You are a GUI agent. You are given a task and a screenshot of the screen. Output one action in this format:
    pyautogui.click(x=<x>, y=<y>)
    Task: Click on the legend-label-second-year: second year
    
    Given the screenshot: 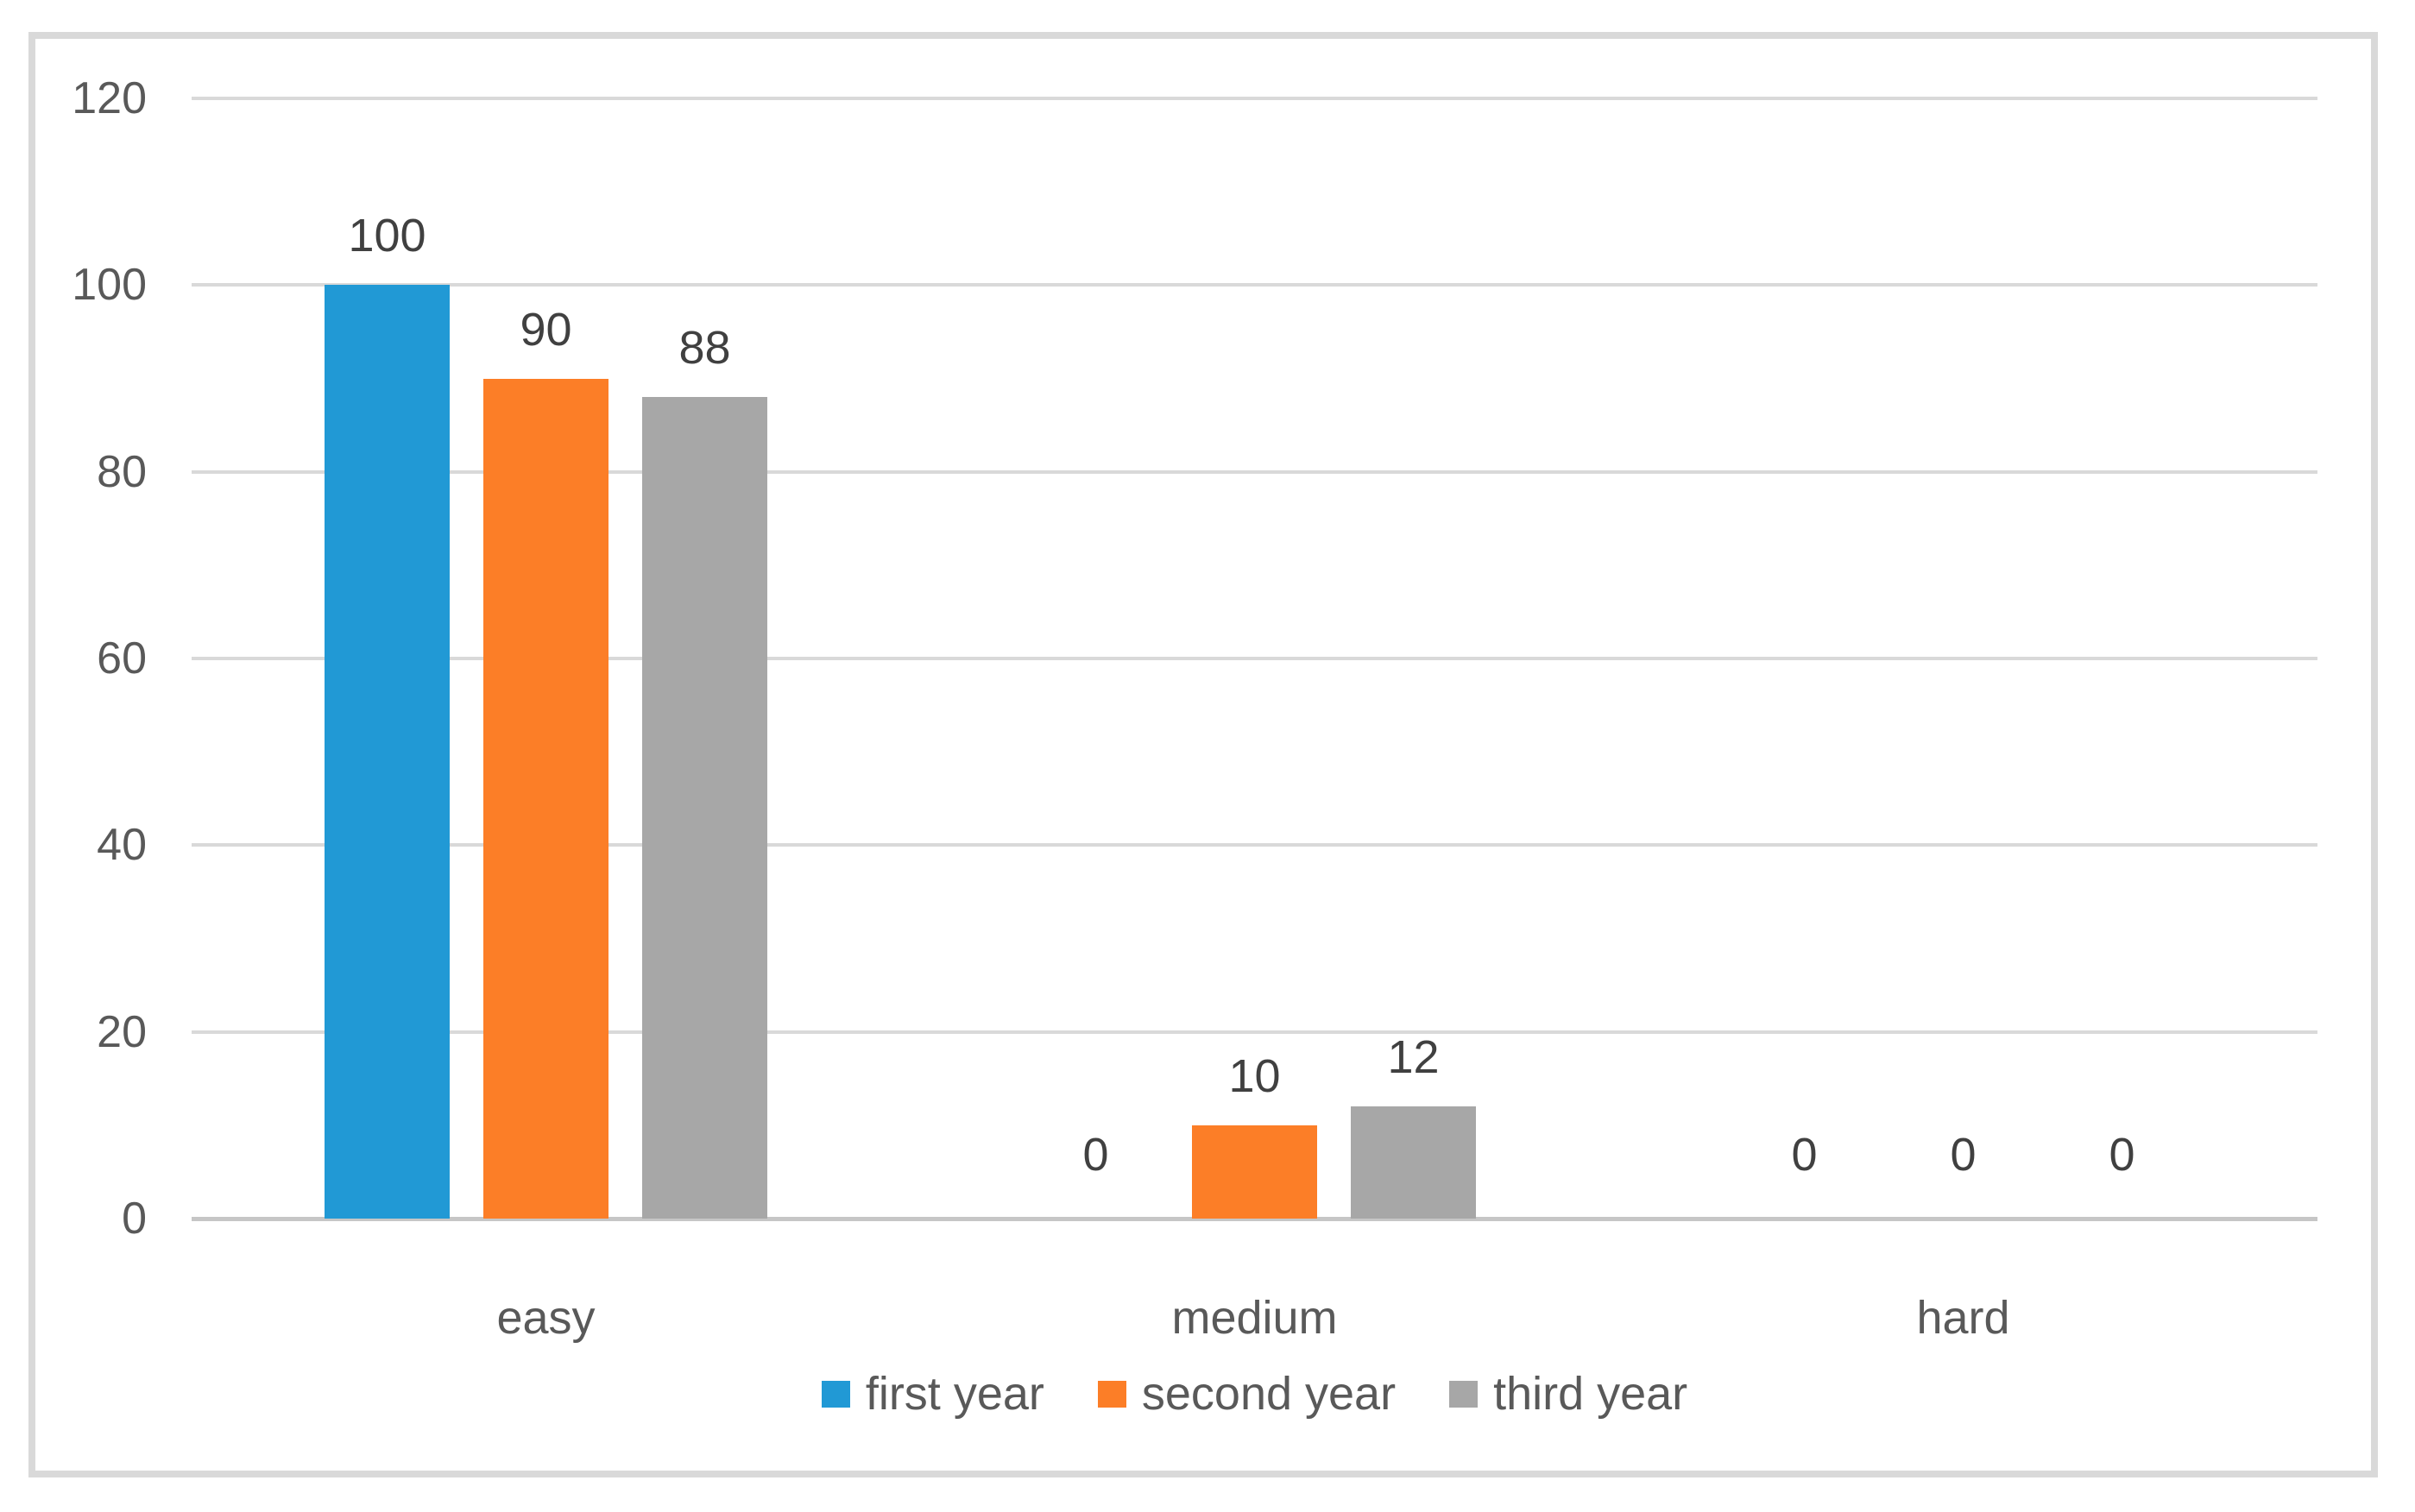 What is the action you would take?
    pyautogui.click(x=1269, y=1394)
    